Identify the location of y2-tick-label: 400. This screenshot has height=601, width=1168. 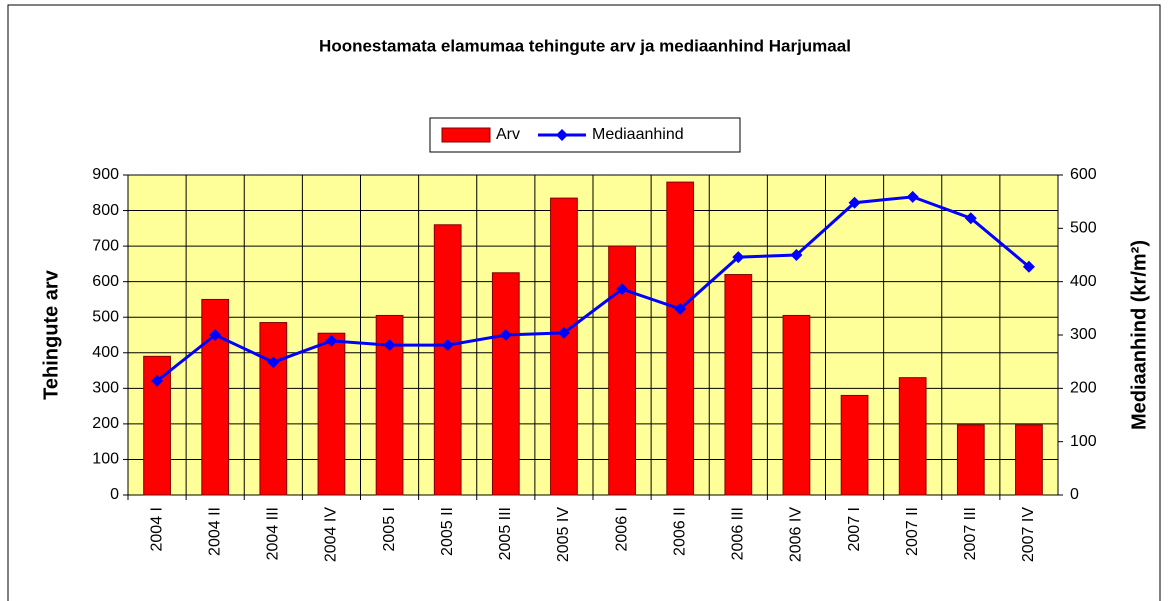
(1083, 281).